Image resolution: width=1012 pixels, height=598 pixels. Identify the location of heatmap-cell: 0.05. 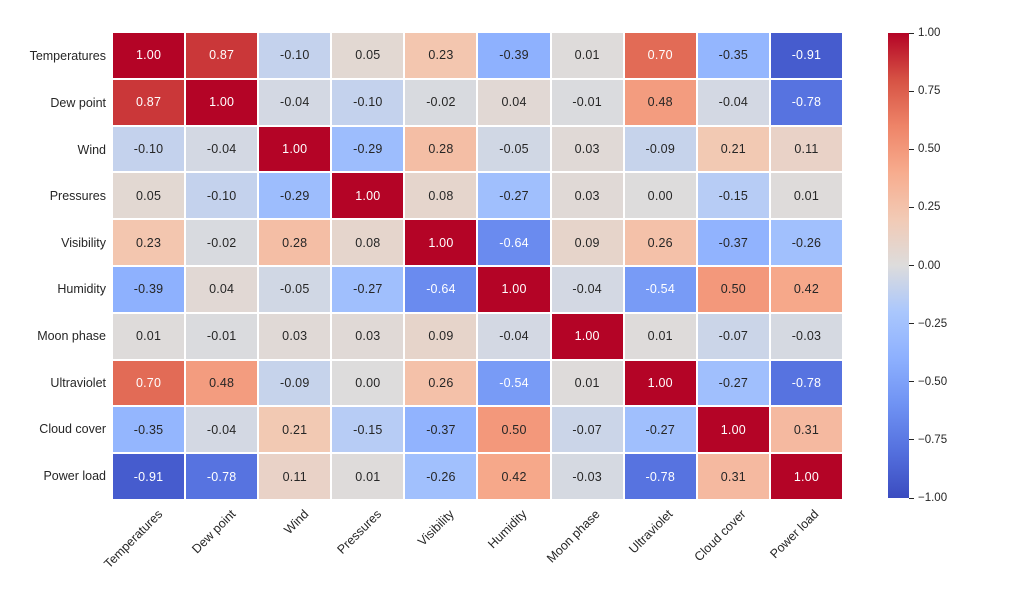
(149, 196).